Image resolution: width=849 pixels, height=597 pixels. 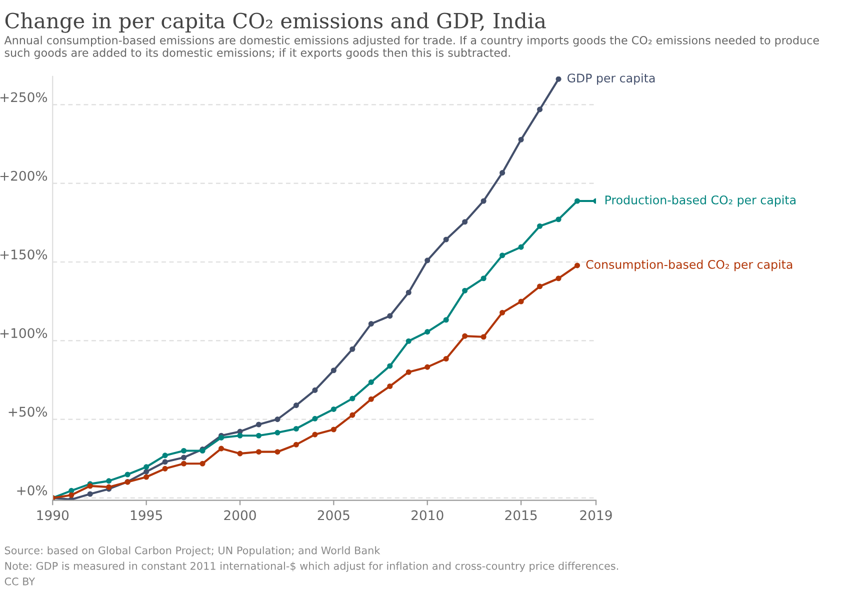 I want to click on x-tick-label: 1995, so click(x=146, y=515).